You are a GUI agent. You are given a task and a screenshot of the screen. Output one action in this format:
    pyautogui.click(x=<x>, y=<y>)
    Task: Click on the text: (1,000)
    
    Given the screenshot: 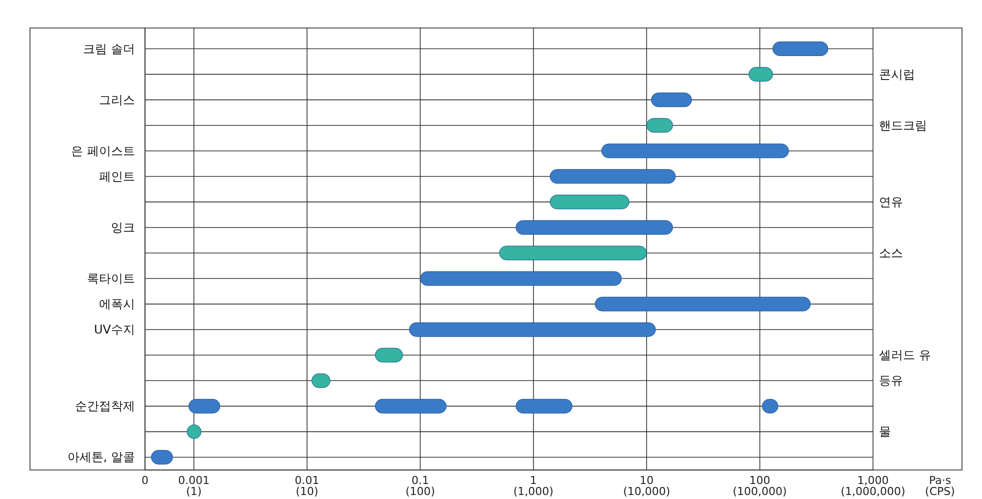 What is the action you would take?
    pyautogui.click(x=533, y=491)
    